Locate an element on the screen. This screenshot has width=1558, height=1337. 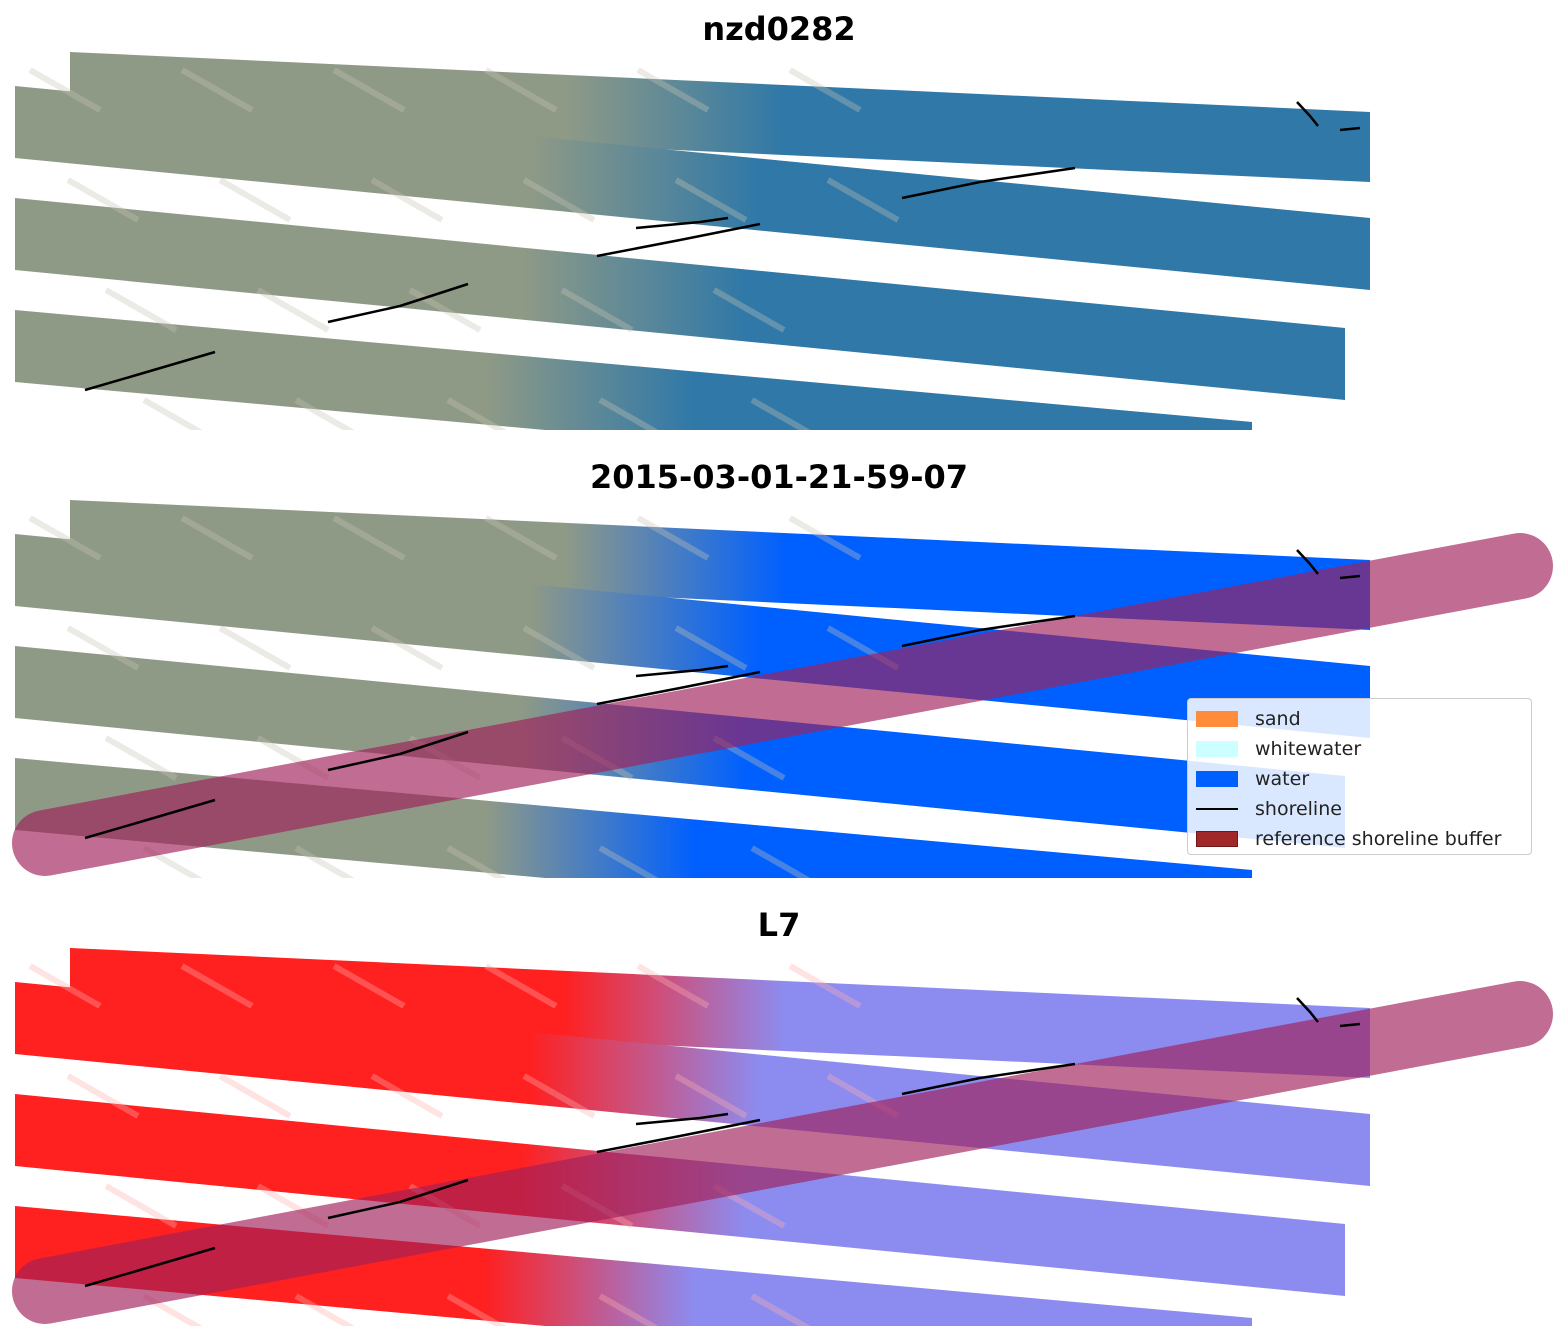
sand-swatch is located at coordinates (1217, 719).